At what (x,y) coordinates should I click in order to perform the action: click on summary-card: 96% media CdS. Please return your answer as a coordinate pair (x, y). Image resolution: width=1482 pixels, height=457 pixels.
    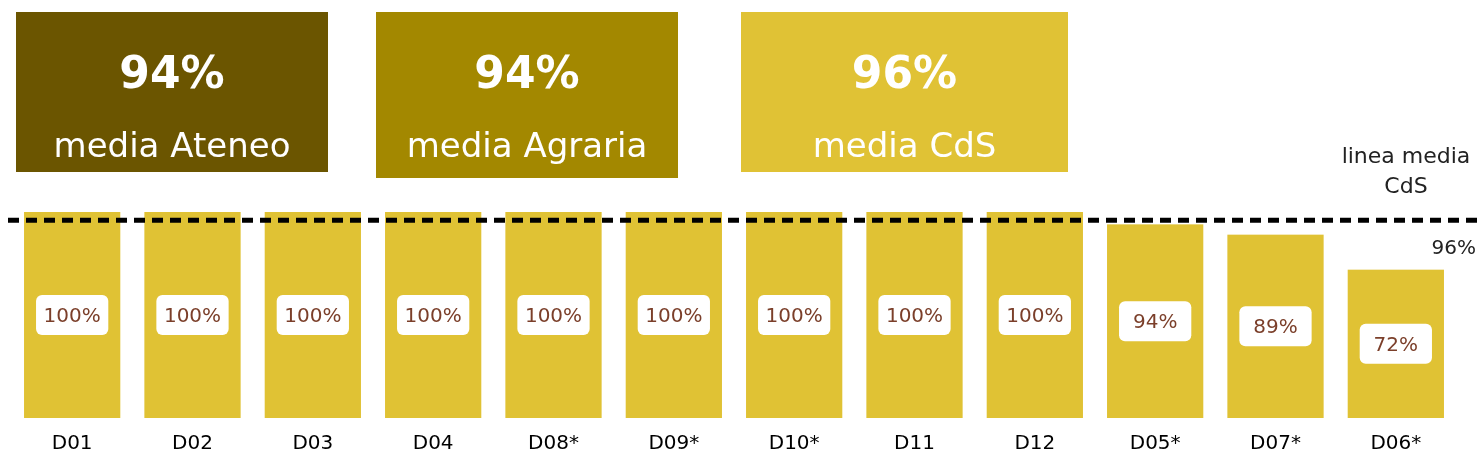
    Looking at the image, I should click on (904, 92).